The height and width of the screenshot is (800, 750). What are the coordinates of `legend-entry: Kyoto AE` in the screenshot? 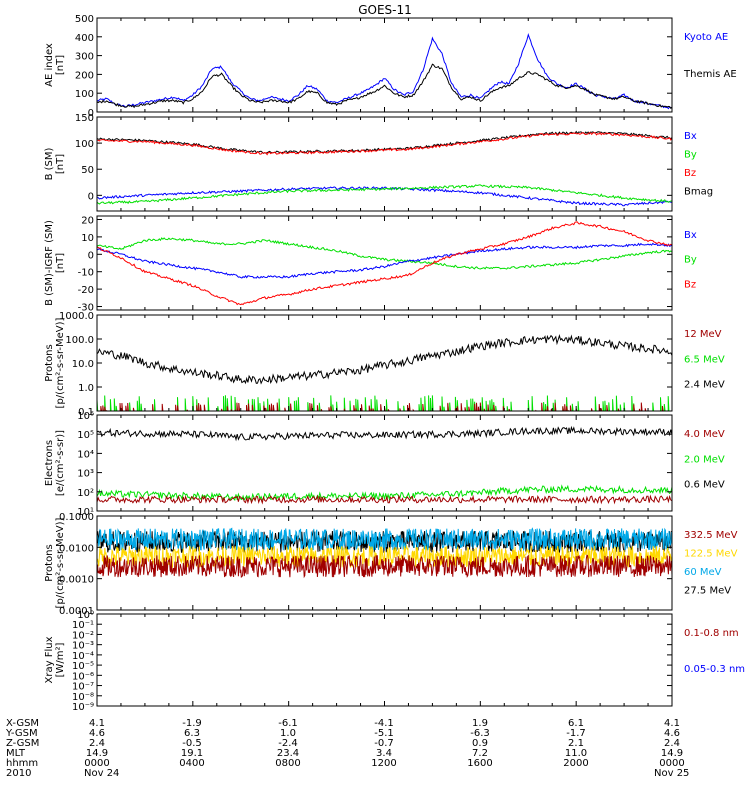 It's located at (706, 37).